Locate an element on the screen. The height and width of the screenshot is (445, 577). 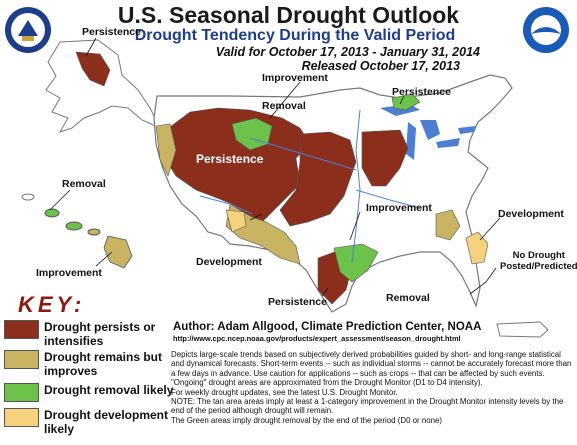
hawaii-islands is located at coordinates (77, 231).